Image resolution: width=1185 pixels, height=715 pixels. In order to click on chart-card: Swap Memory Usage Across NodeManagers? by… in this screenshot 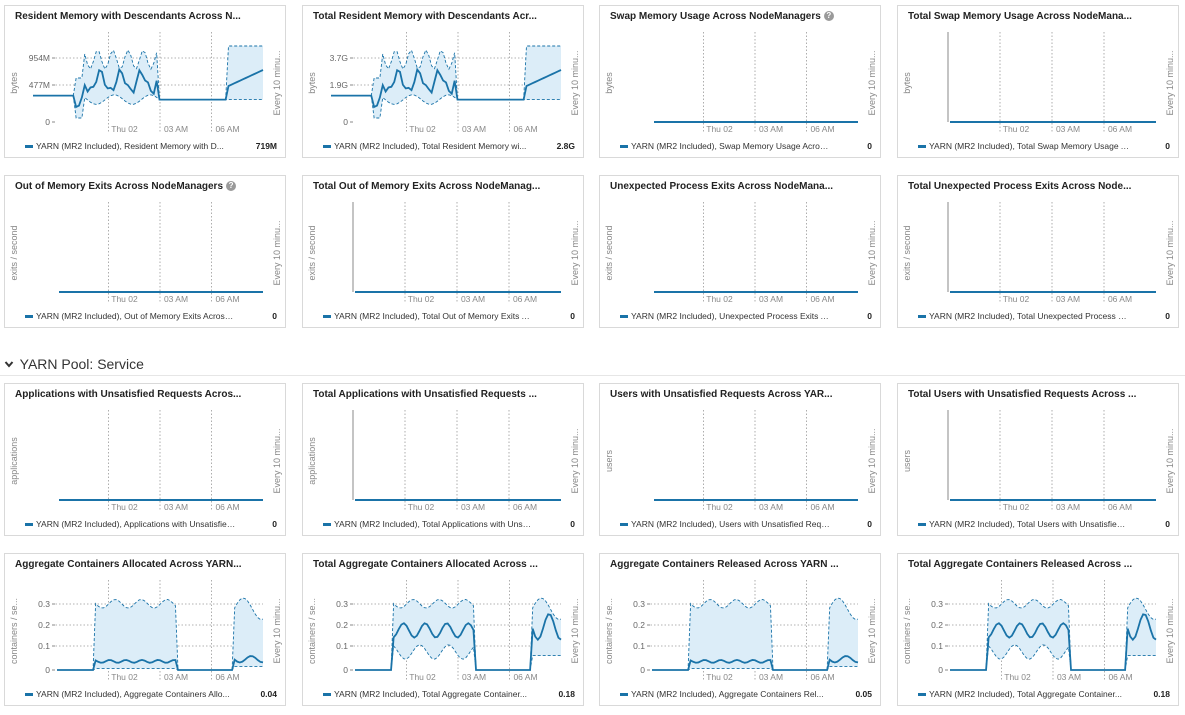, I will do `click(740, 81)`.